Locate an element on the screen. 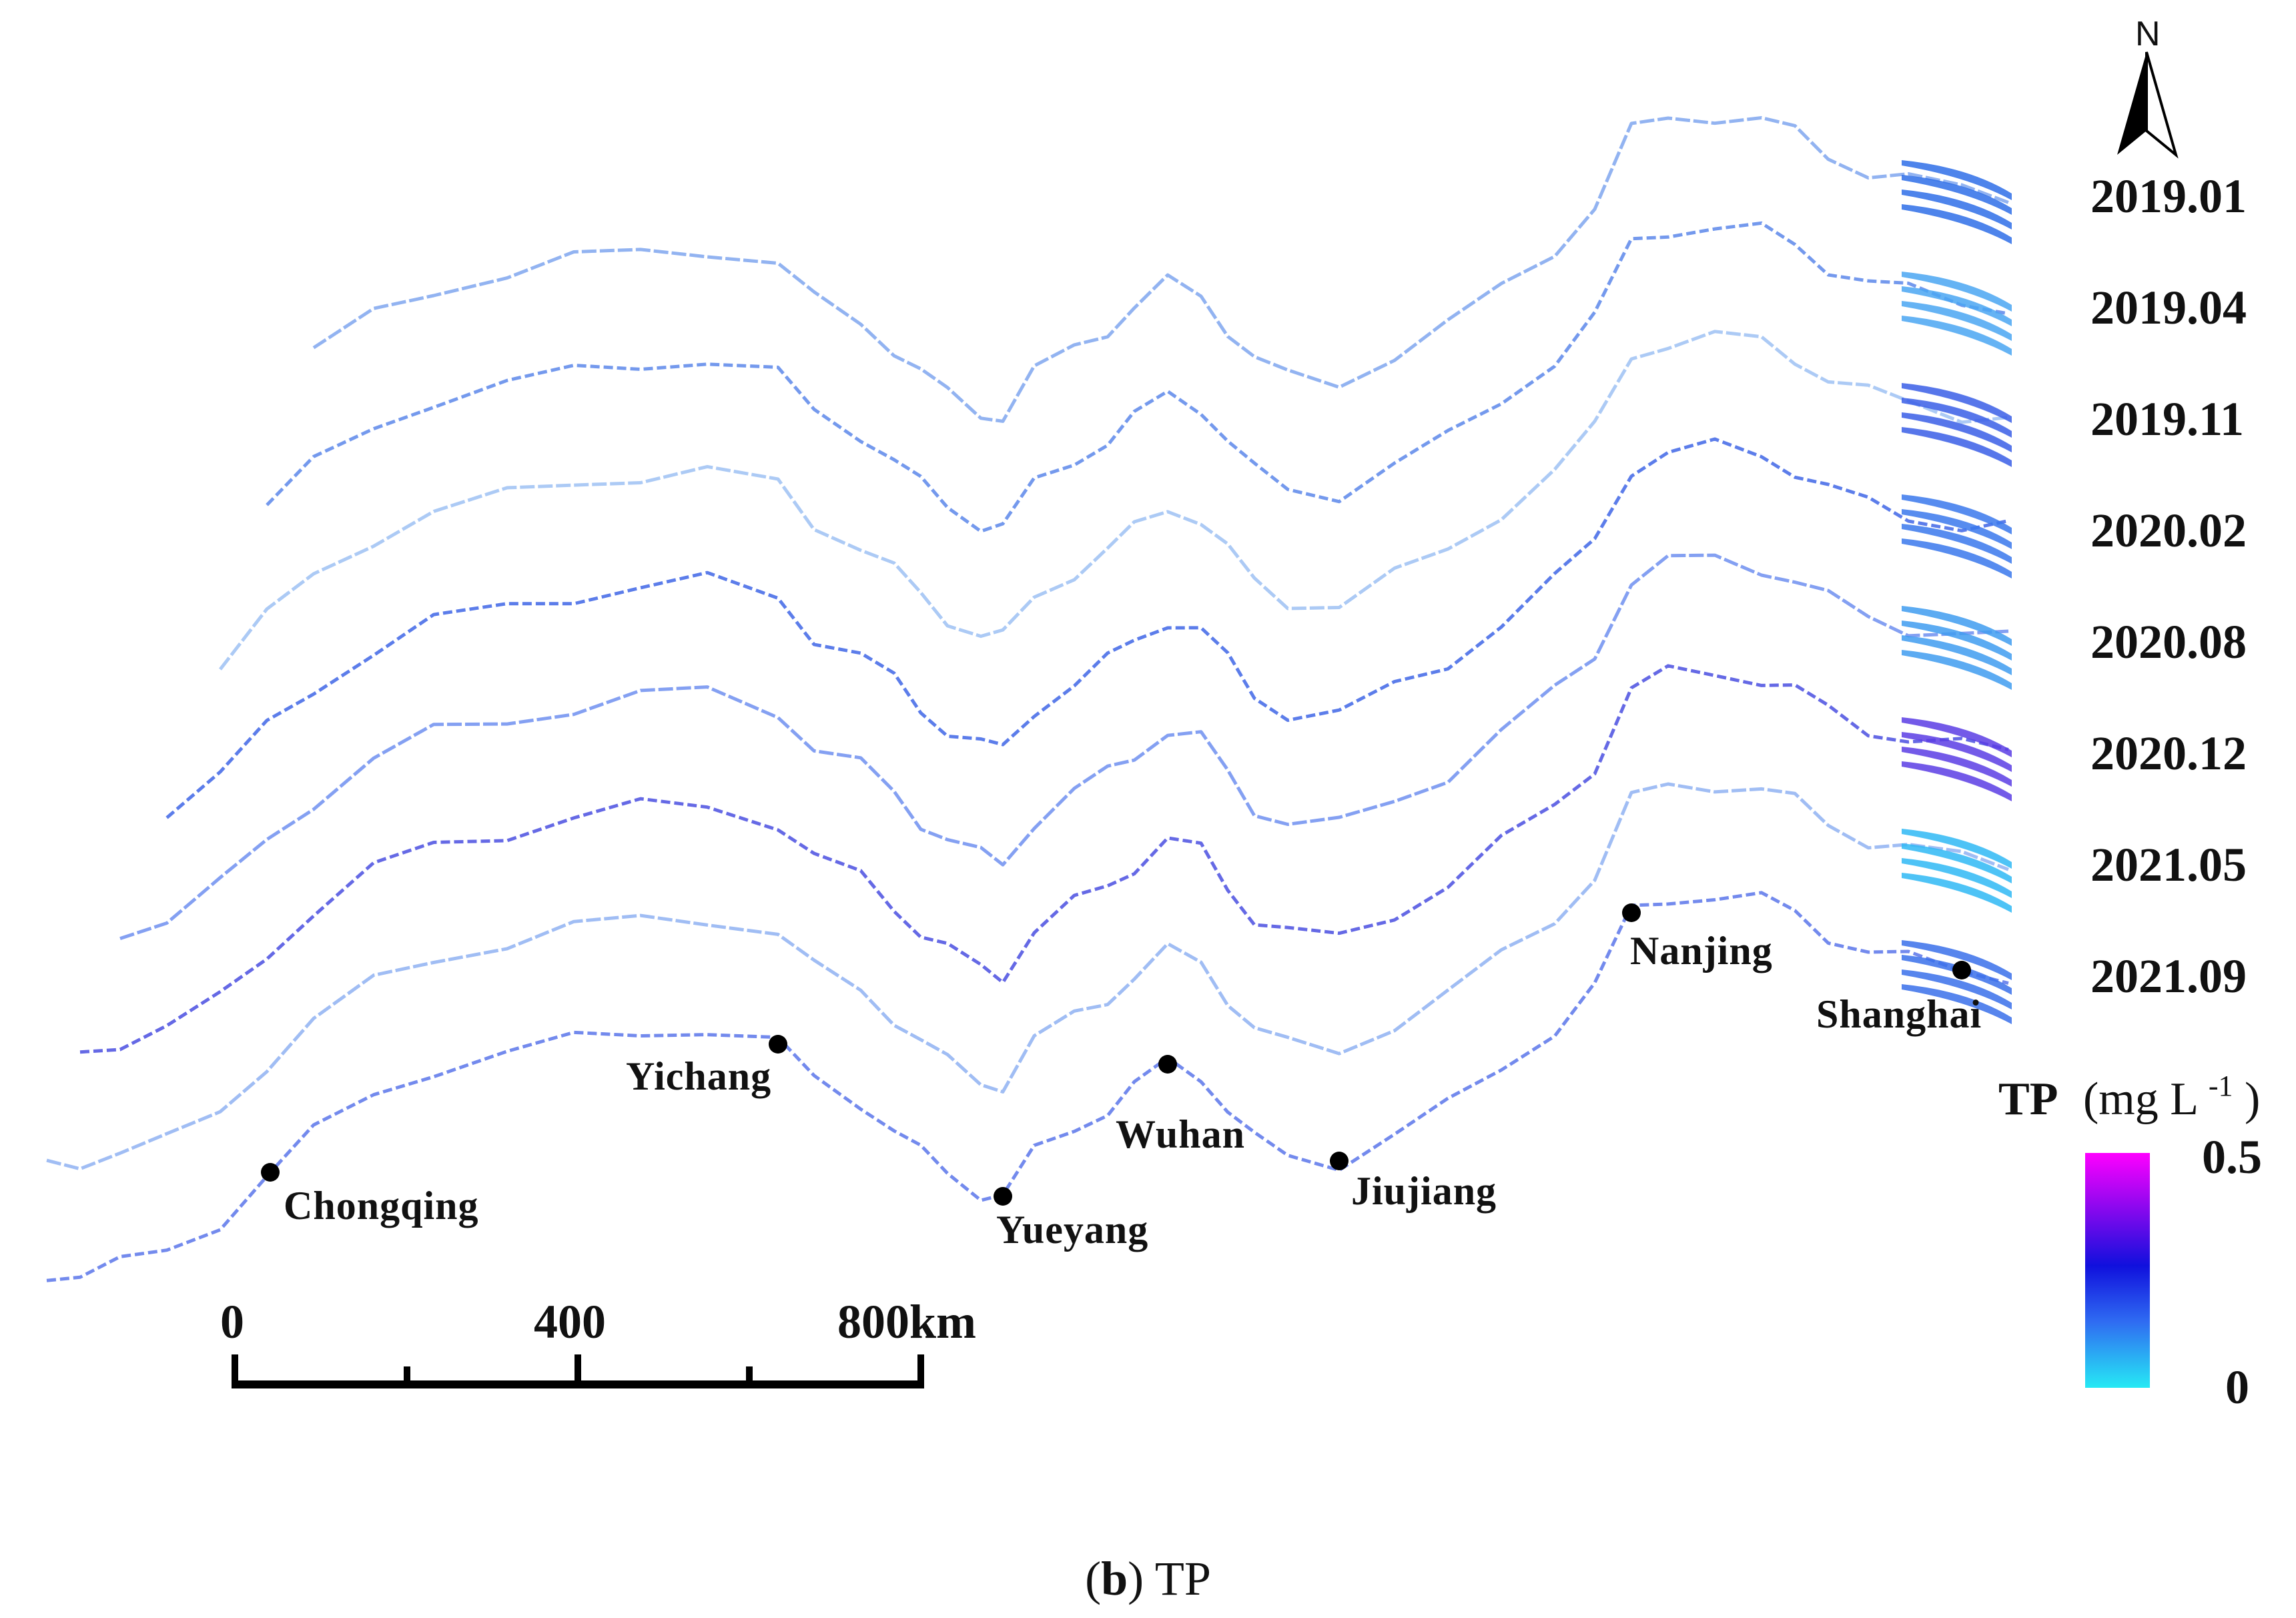 The height and width of the screenshot is (1618, 2296). city-label: Shanghai is located at coordinates (1899, 1014).